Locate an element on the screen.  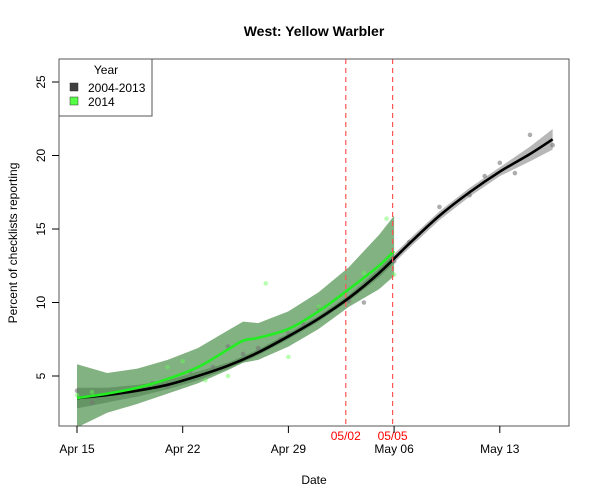
x-tick-label: May 06 is located at coordinates (394, 449).